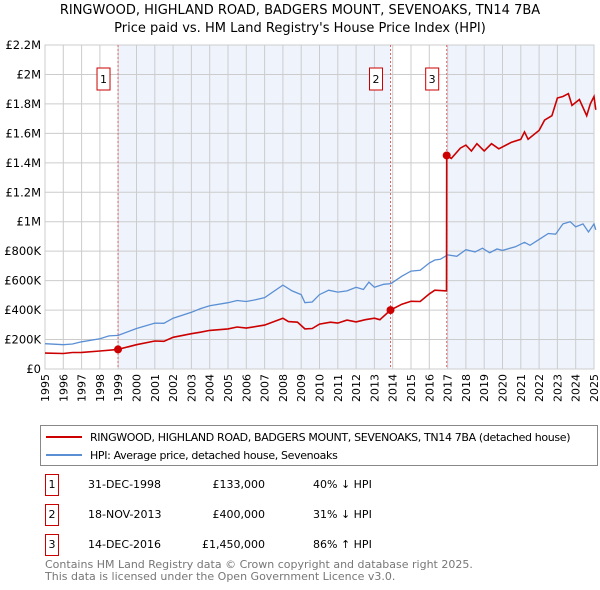  What do you see at coordinates (82, 388) in the screenshot?
I see `x-tick-label: 1997` at bounding box center [82, 388].